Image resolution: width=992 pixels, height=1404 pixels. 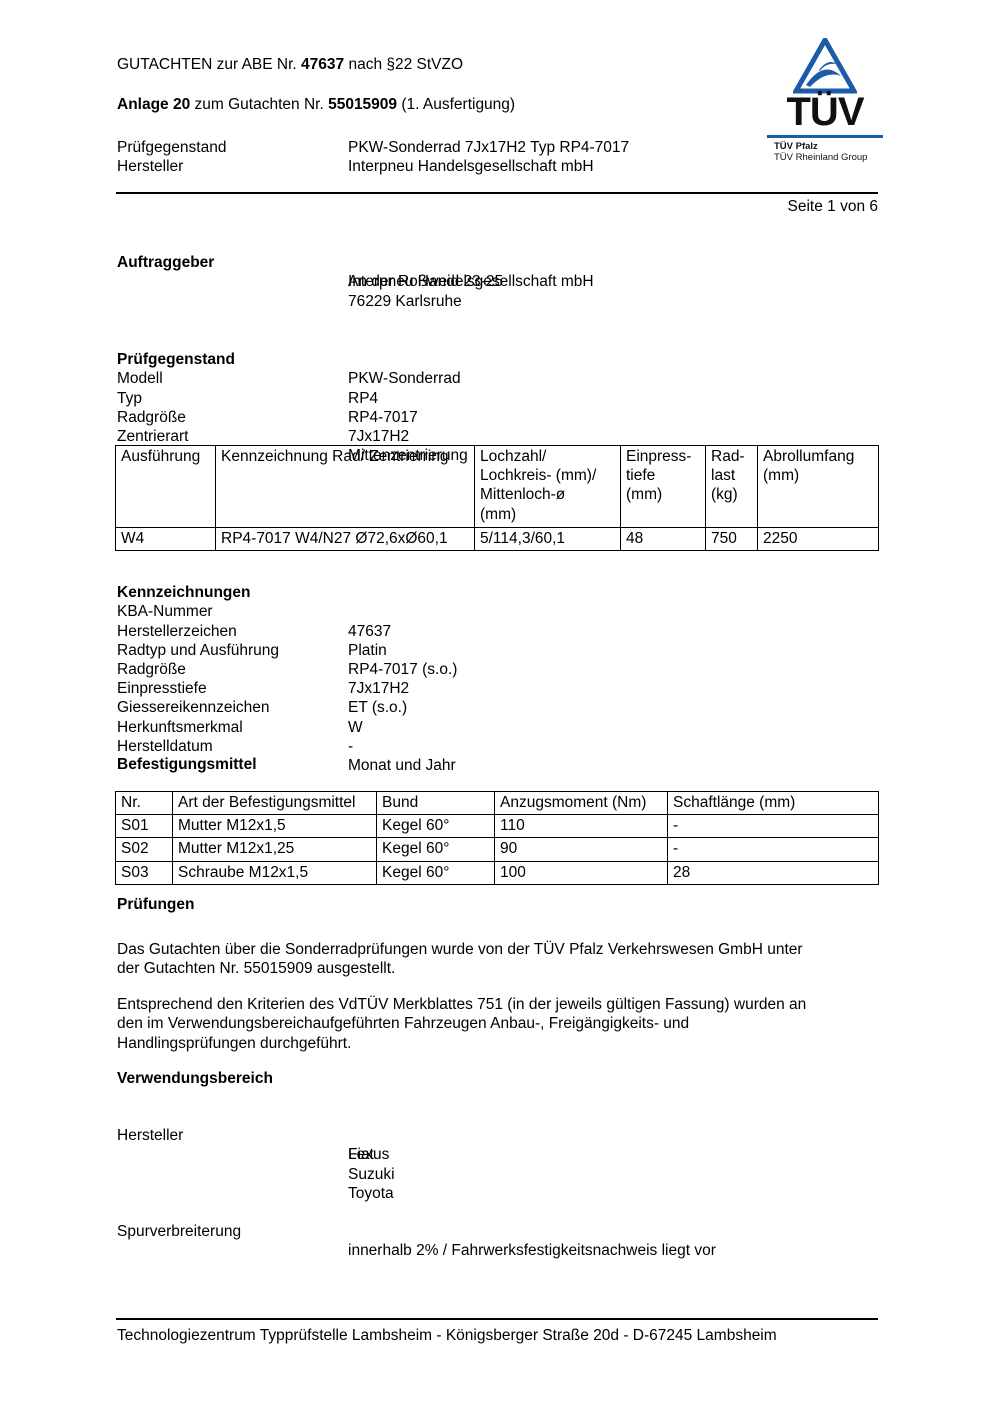 I want to click on fast-header-art: Art der Befestigungsmittel, so click(x=274, y=803).